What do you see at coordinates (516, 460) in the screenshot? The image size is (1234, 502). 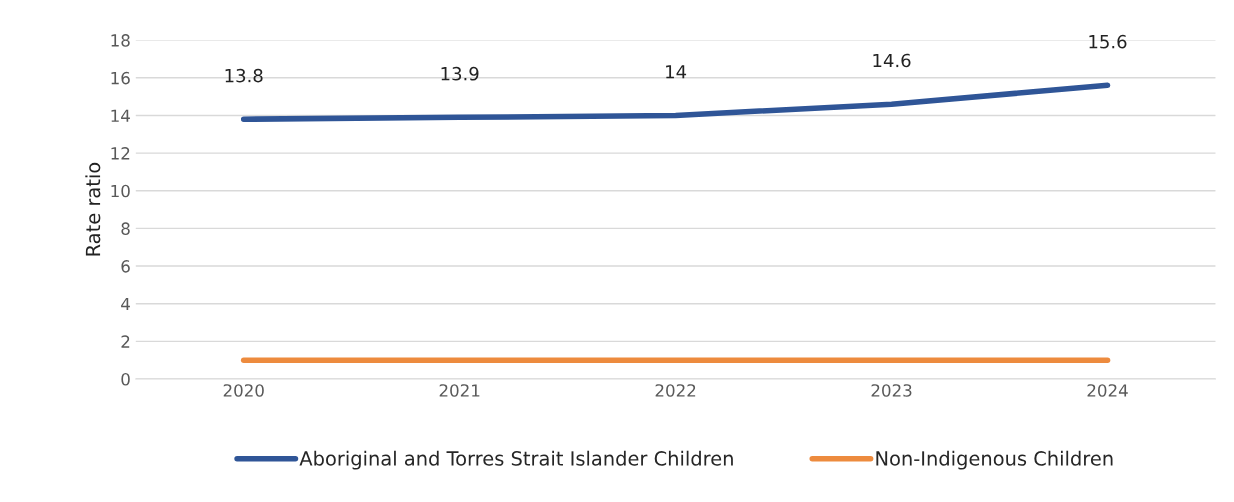 I see `legend-label: Aboriginal and Torres Strait Islander Children` at bounding box center [516, 460].